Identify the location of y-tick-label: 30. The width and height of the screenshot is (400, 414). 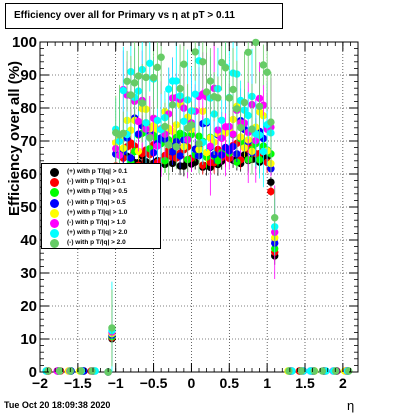
(28, 273).